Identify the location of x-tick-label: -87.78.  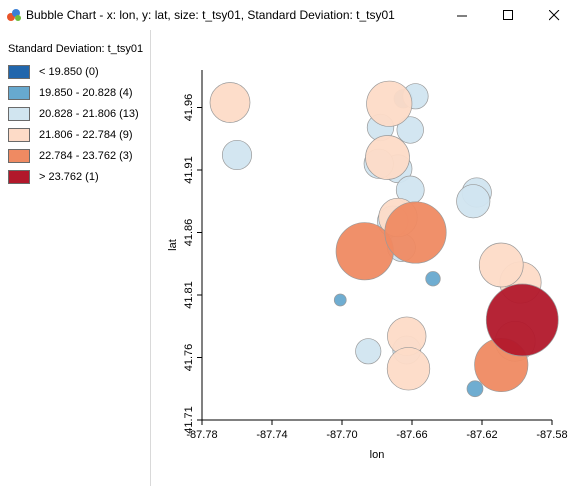
(201, 435).